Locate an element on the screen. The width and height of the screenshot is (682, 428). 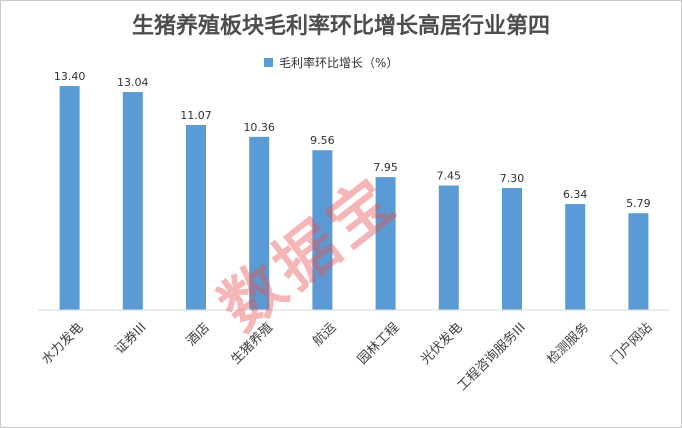
category-label-6: 园林工程 is located at coordinates (378, 343).